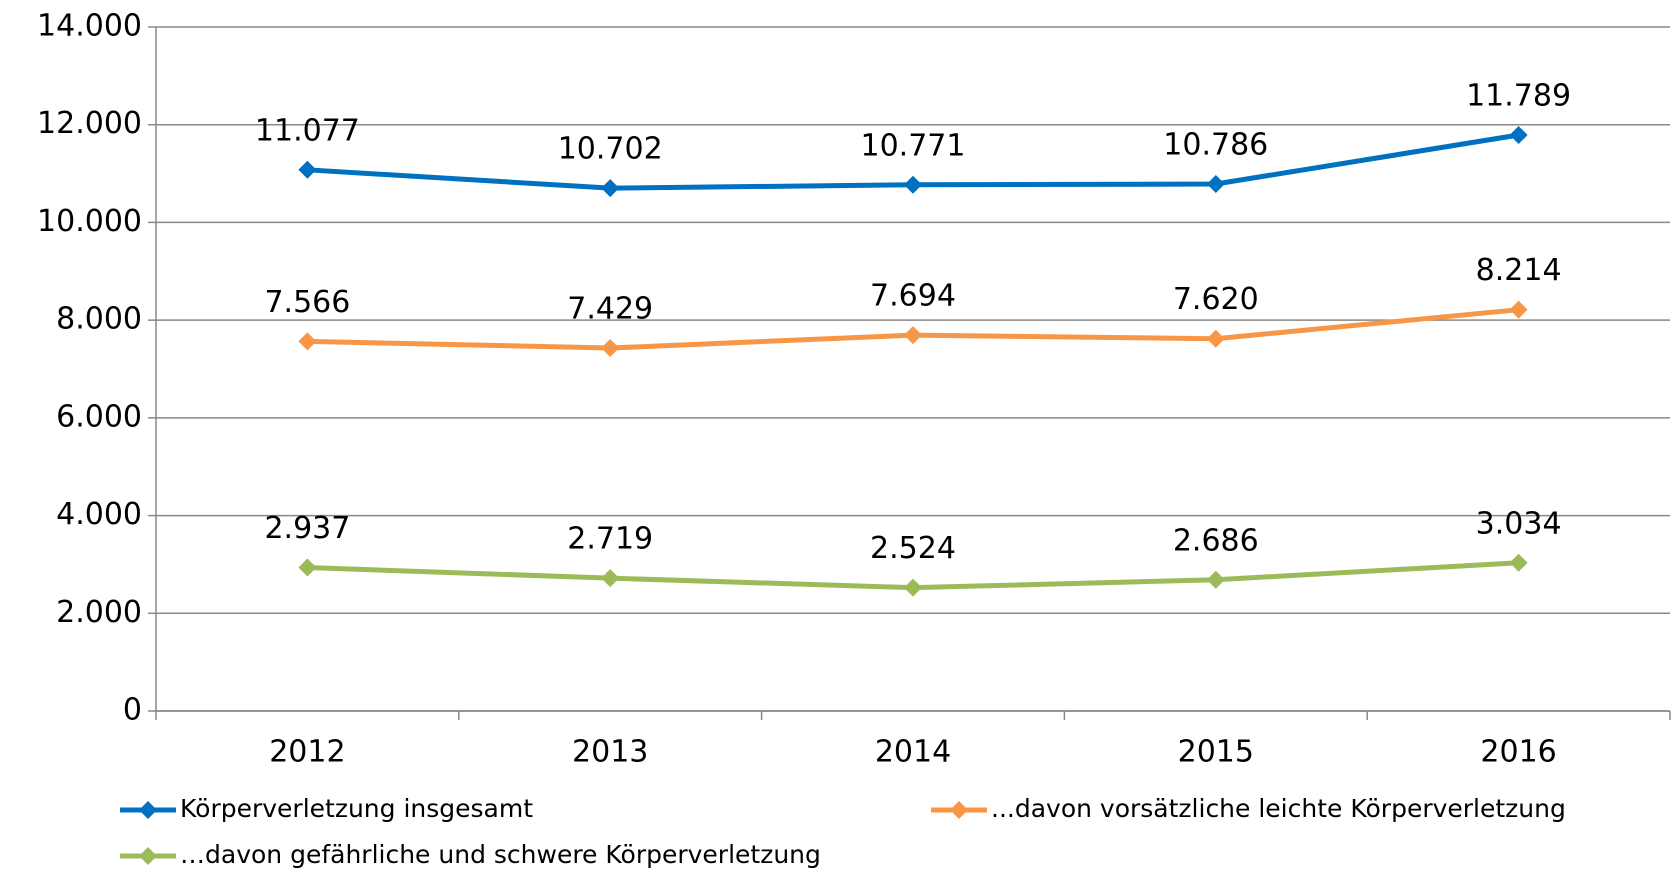 The width and height of the screenshot is (1672, 873). I want to click on y-tick-label: 12.000, so click(89, 123).